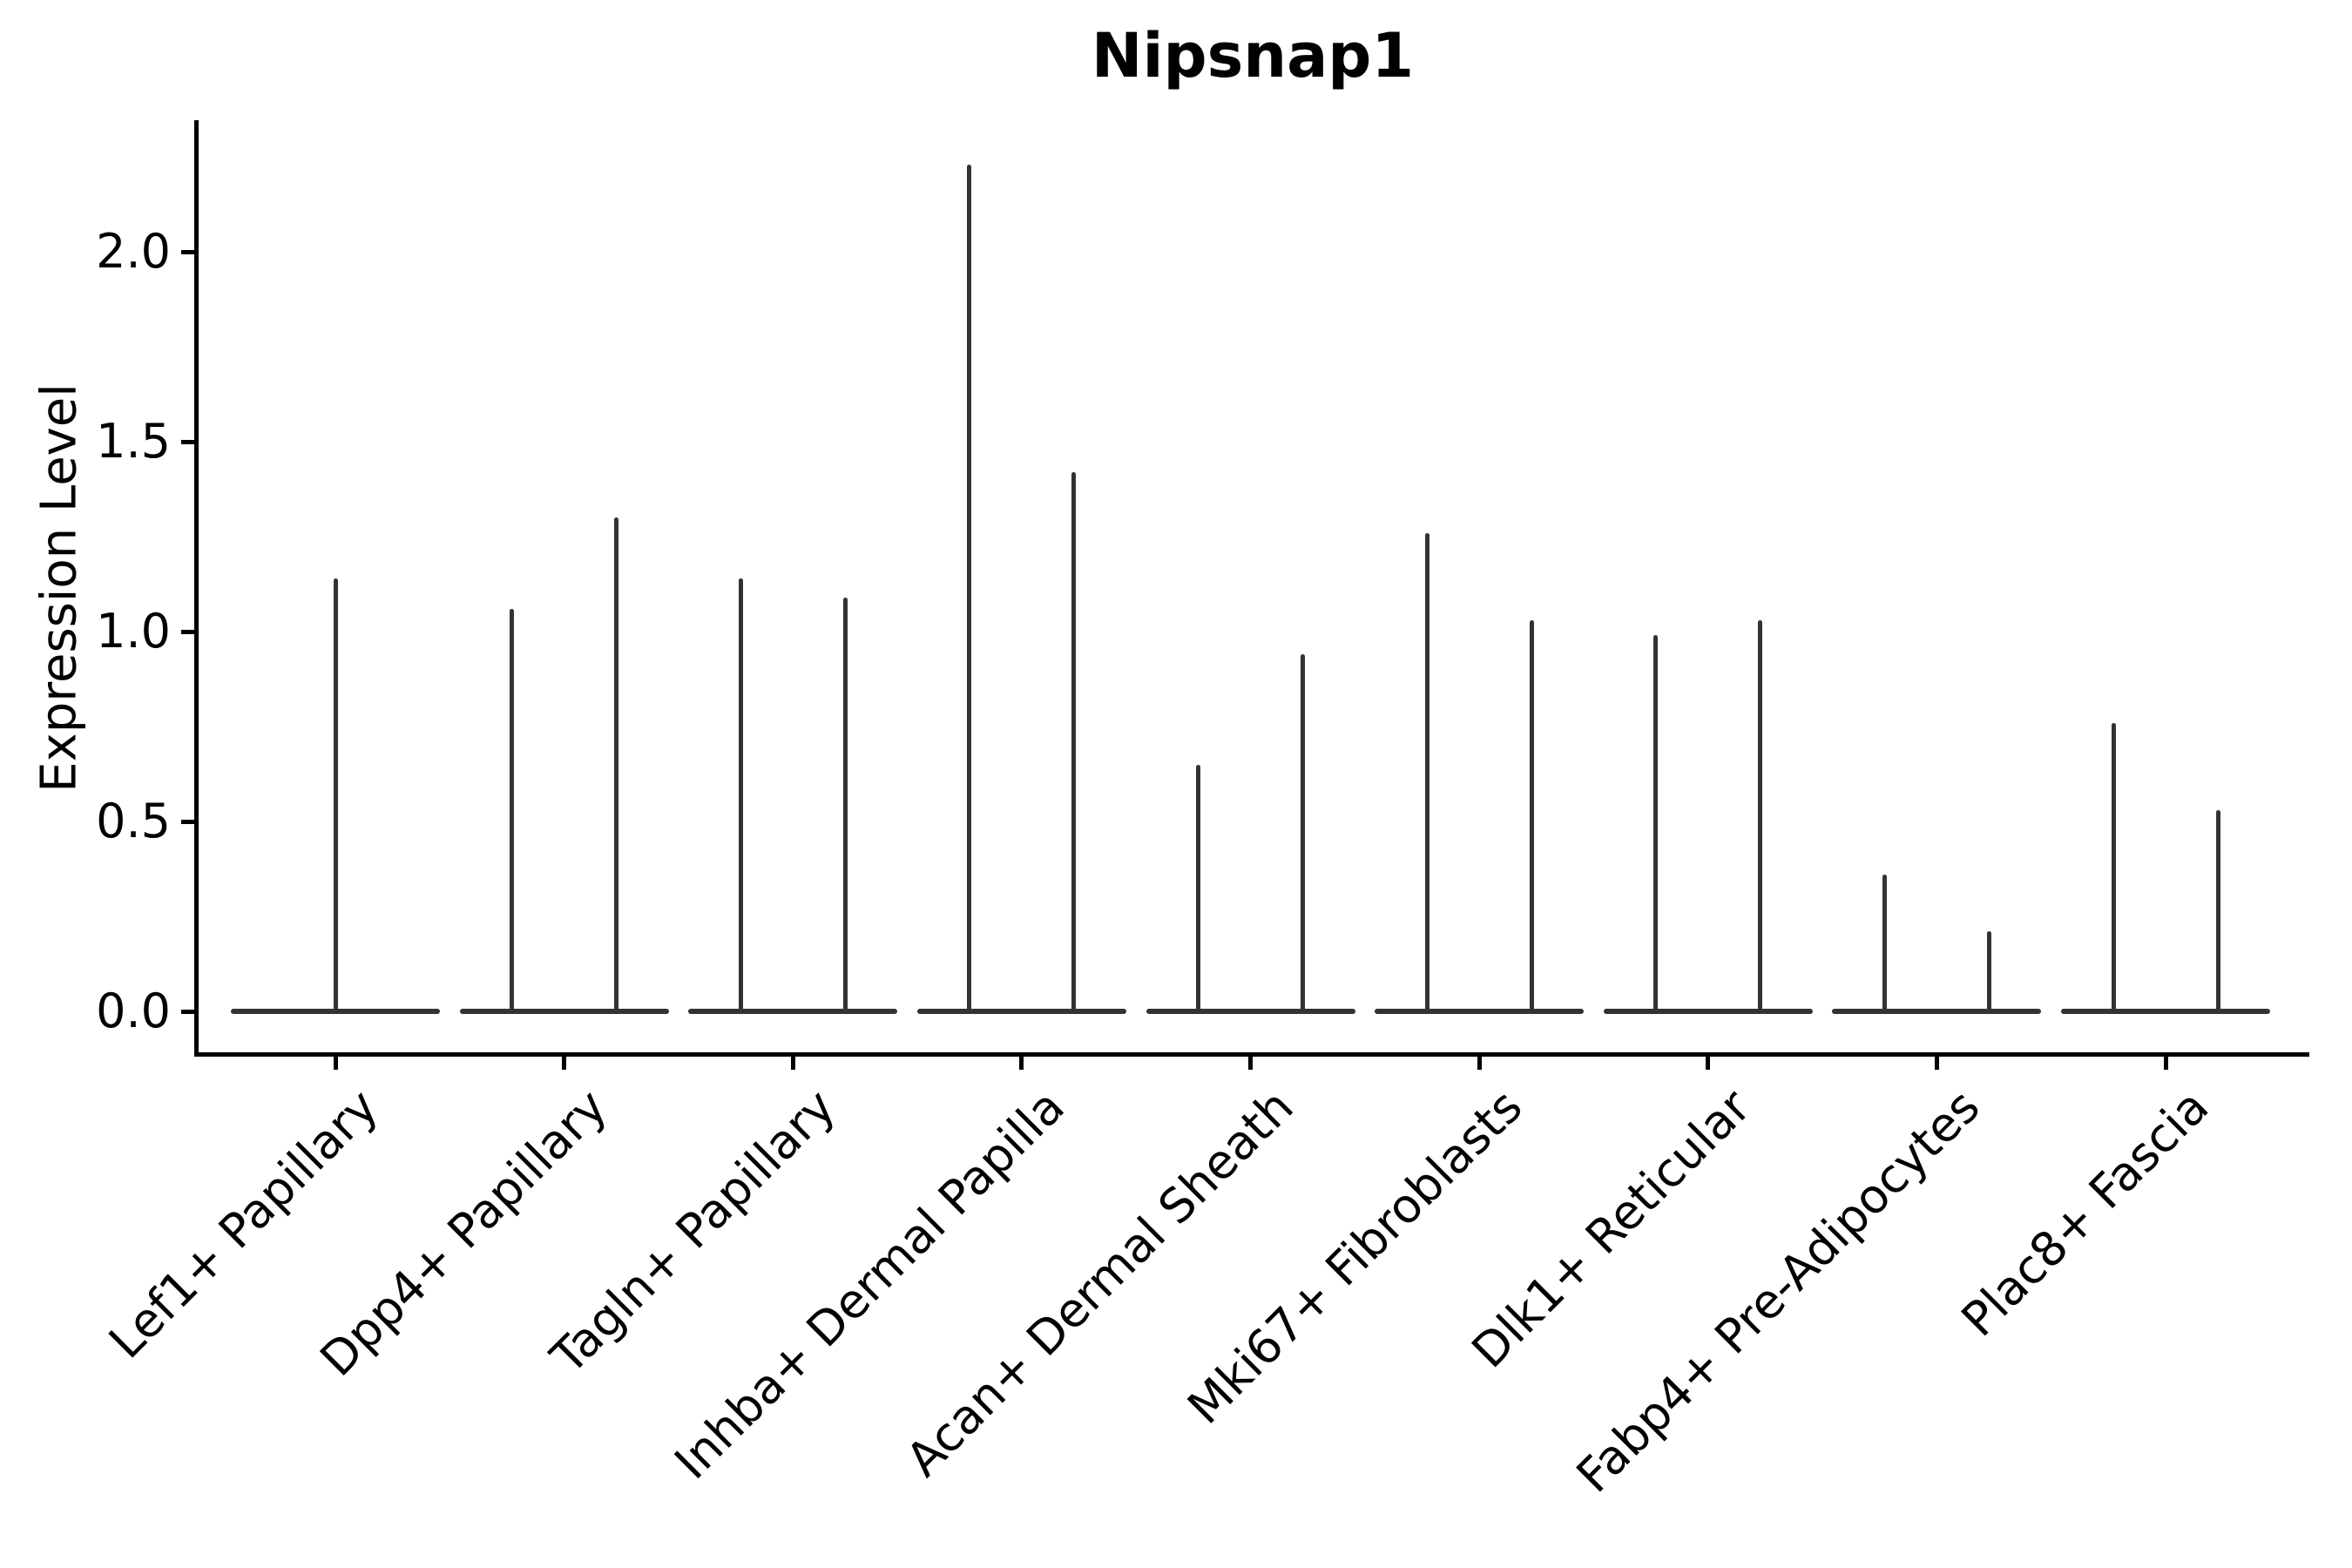  Describe the element at coordinates (134, 631) in the screenshot. I see `y-tick-label: 1.0` at that location.